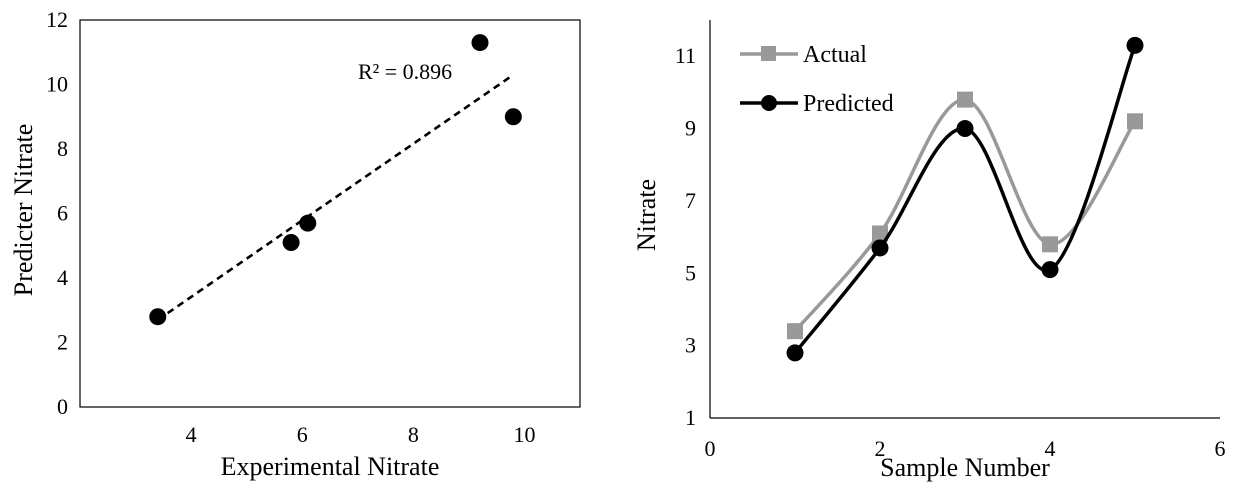 The image size is (1239, 488). What do you see at coordinates (690, 200) in the screenshot?
I see `line-y-tick-3: 7` at bounding box center [690, 200].